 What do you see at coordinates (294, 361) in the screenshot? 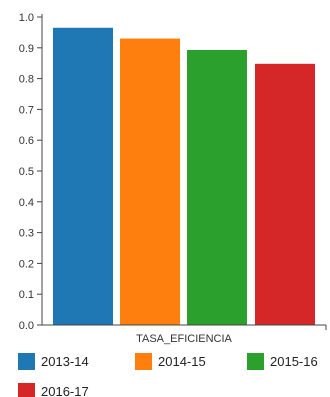
I see `legend-label-2015-16: 2015-16` at bounding box center [294, 361].